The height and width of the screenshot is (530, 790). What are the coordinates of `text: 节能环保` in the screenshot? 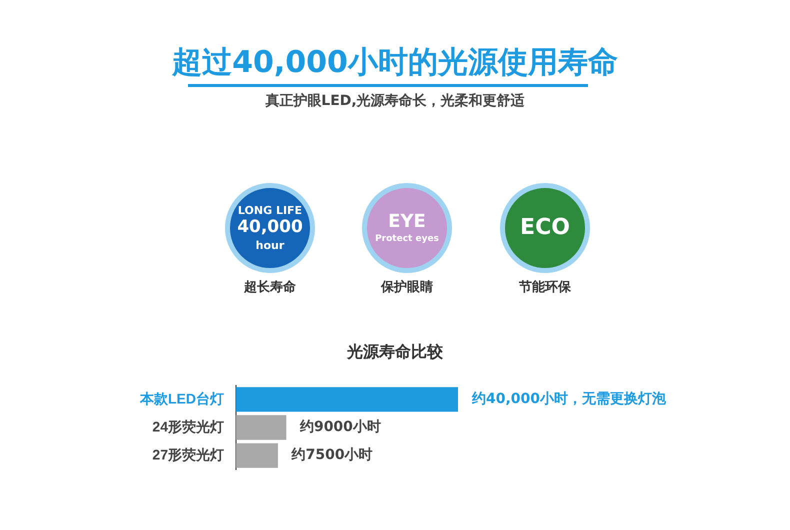 It's located at (545, 287).